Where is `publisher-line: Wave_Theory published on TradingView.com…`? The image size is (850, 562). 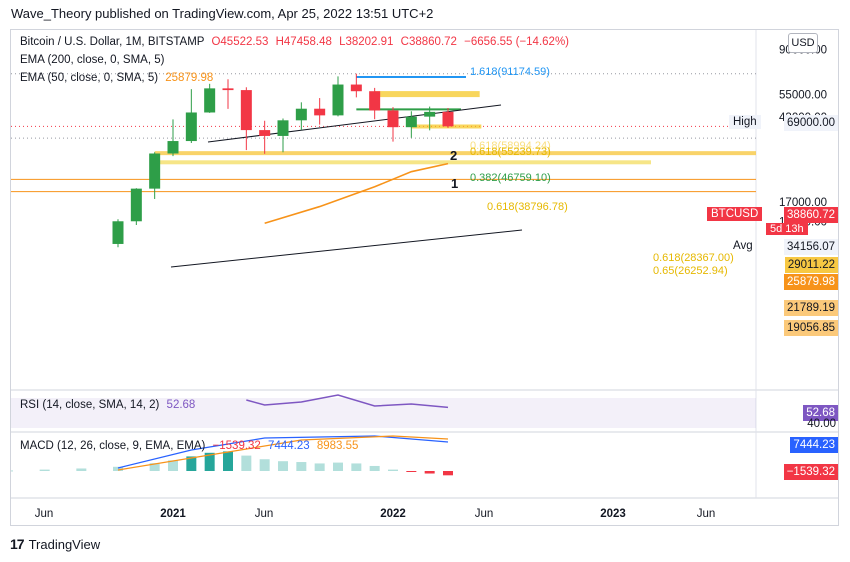
publisher-line: Wave_Theory published on TradingView.com… is located at coordinates (222, 13).